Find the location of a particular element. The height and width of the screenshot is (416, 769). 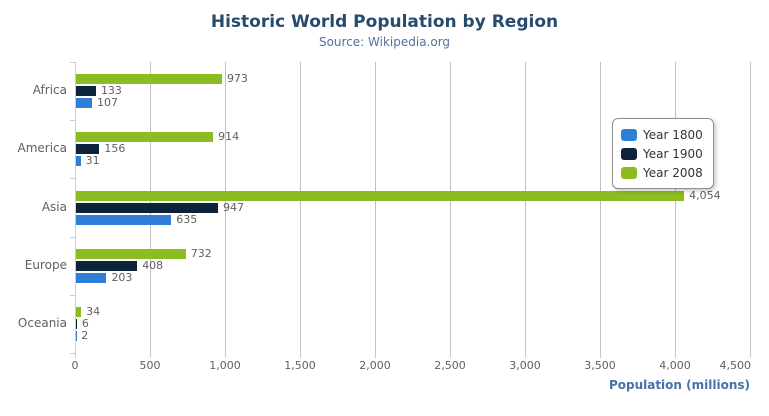

y-axis-line is located at coordinates (75, 207).